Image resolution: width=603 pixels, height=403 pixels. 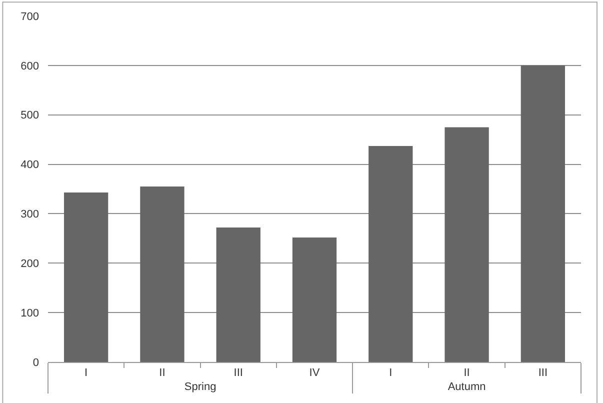 I want to click on y-tick-label: 500, so click(x=29, y=116).